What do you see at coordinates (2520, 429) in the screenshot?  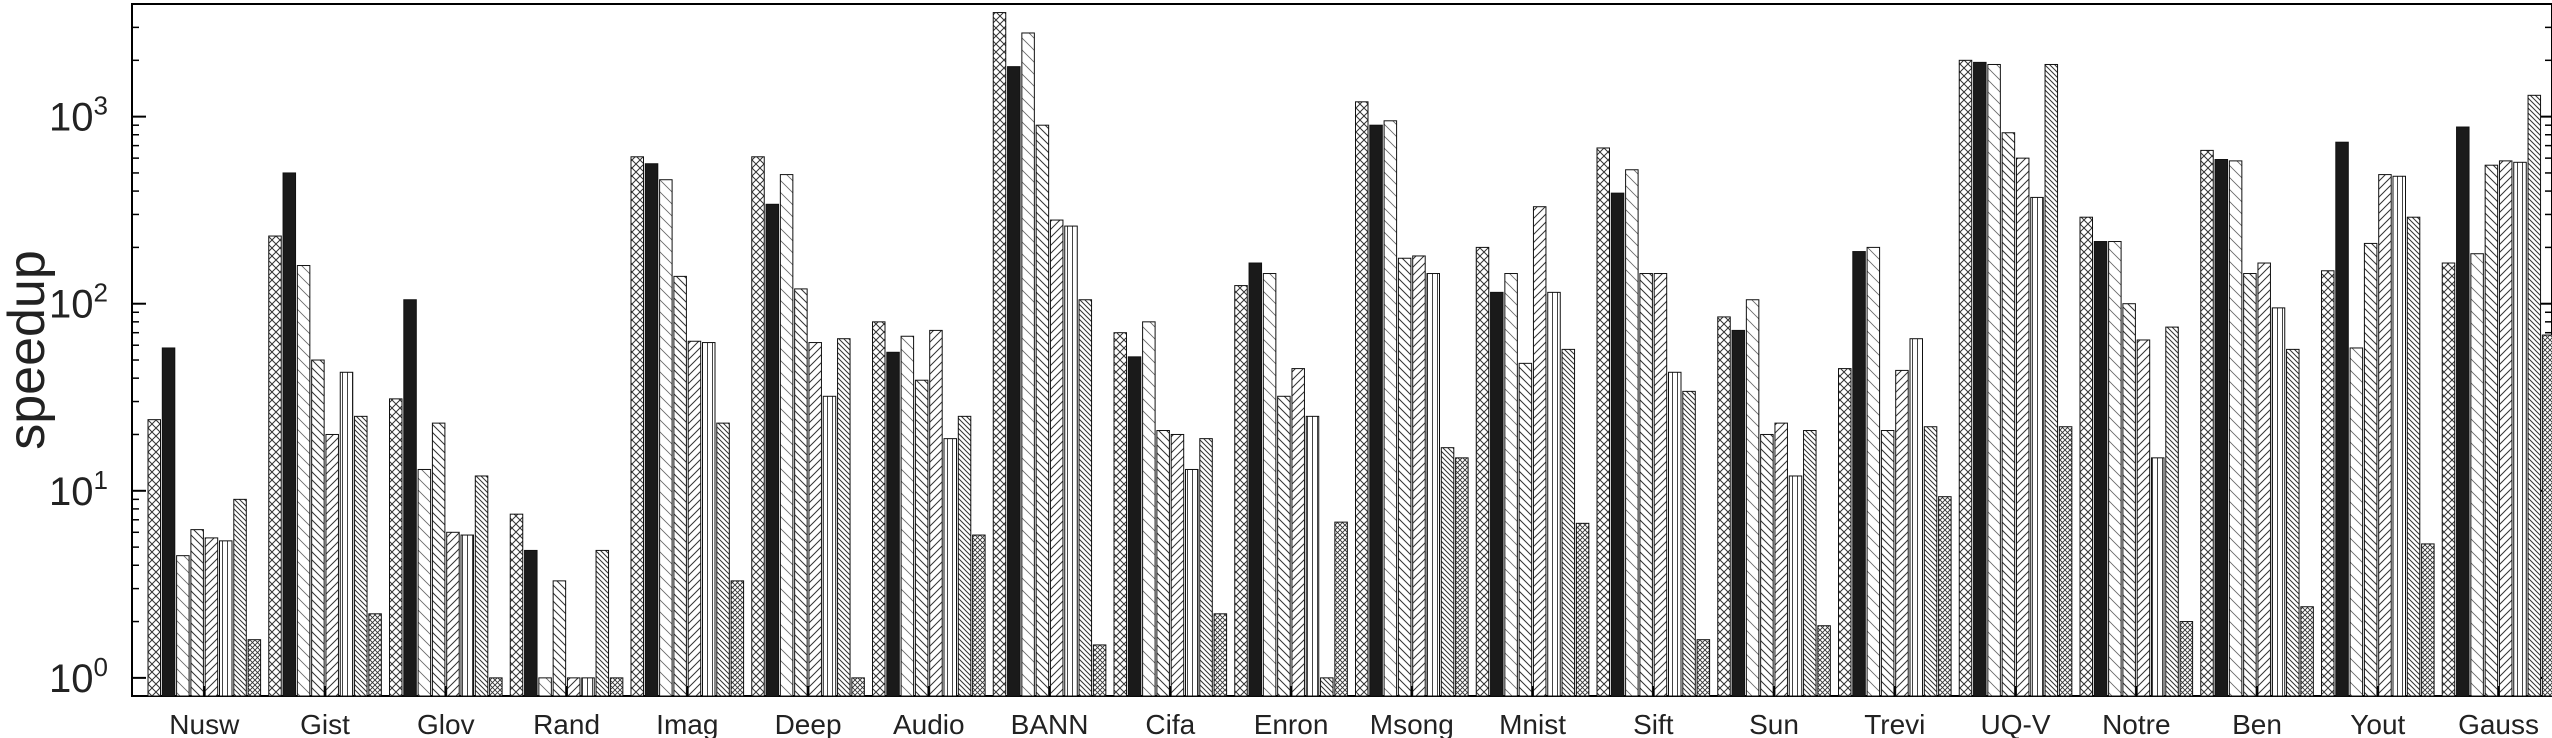 I see `bar-gauss-s6` at bounding box center [2520, 429].